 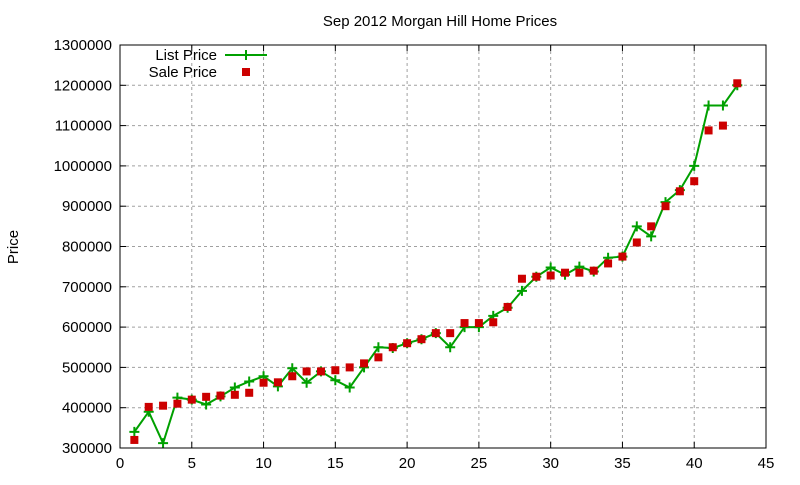 I want to click on y-tick-label: 400000, so click(x=87, y=408).